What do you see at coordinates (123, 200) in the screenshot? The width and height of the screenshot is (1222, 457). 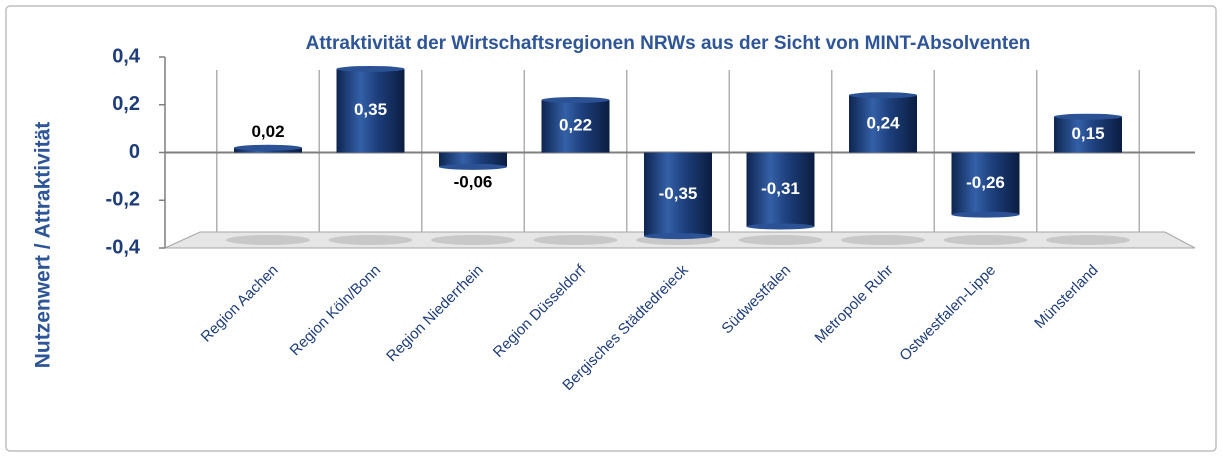 I see `y-tick-label: -0,2` at bounding box center [123, 200].